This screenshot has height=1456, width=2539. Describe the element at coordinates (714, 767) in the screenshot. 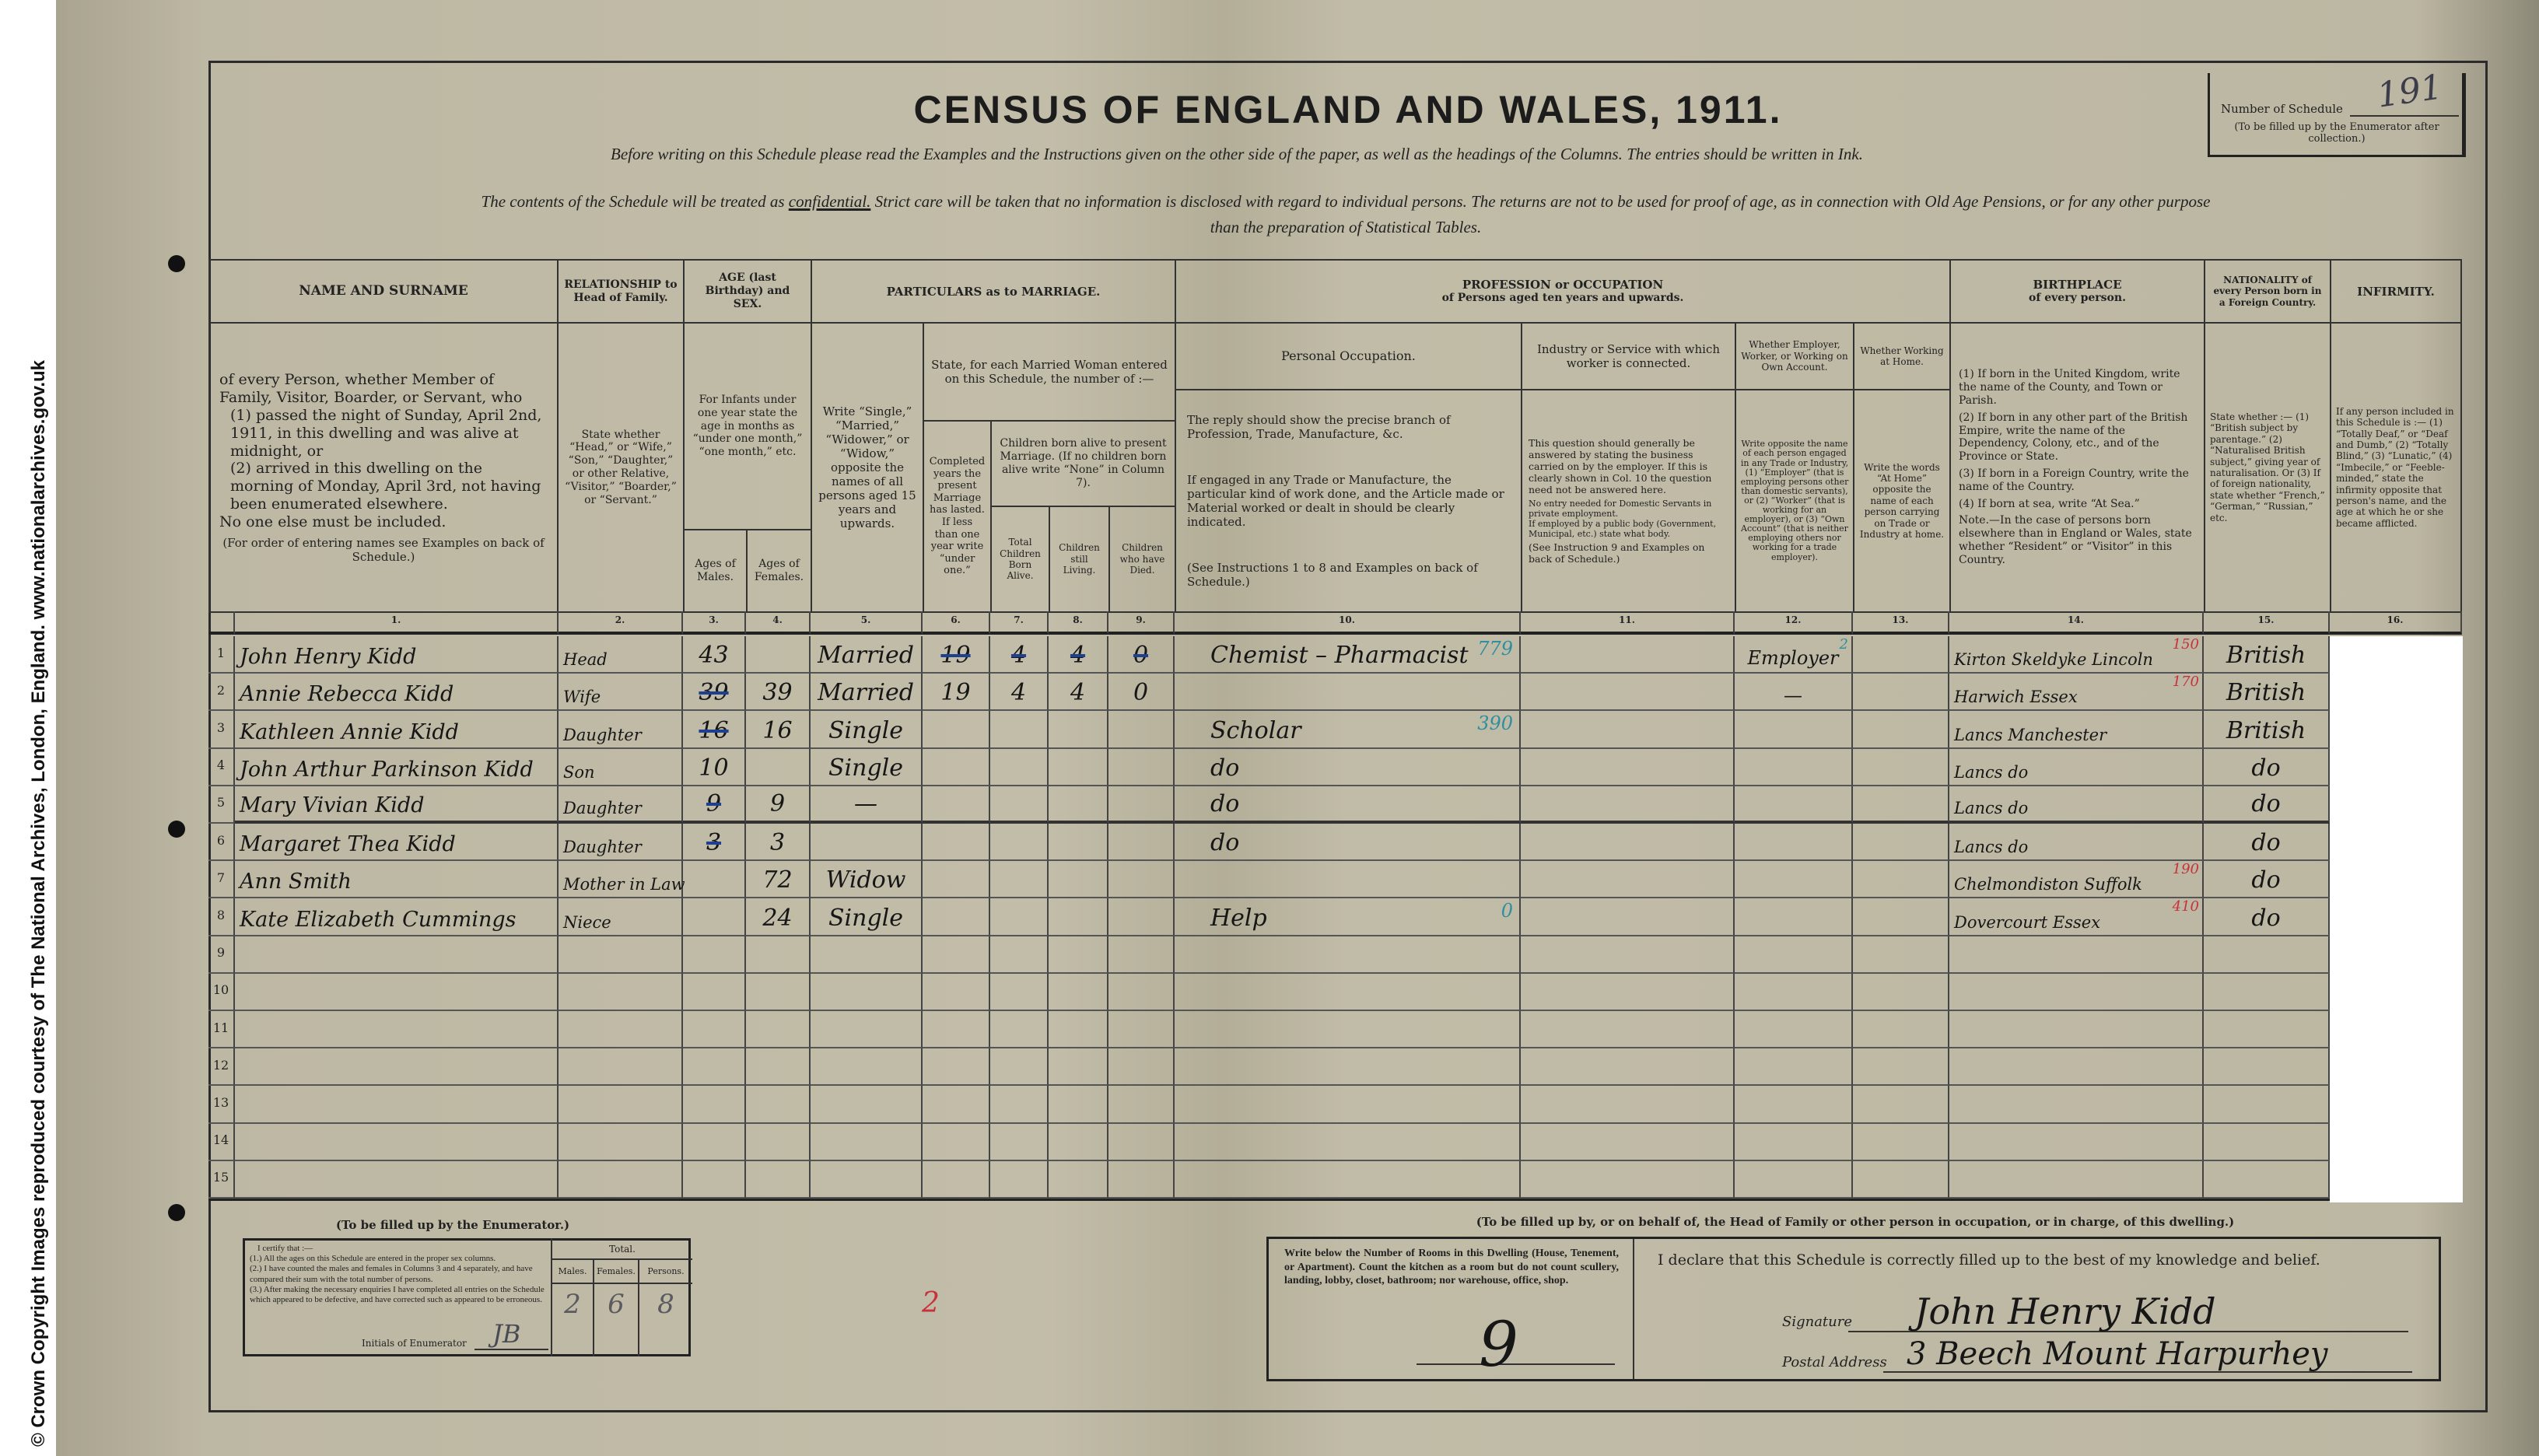

I see `cell-age-male: 10` at that location.